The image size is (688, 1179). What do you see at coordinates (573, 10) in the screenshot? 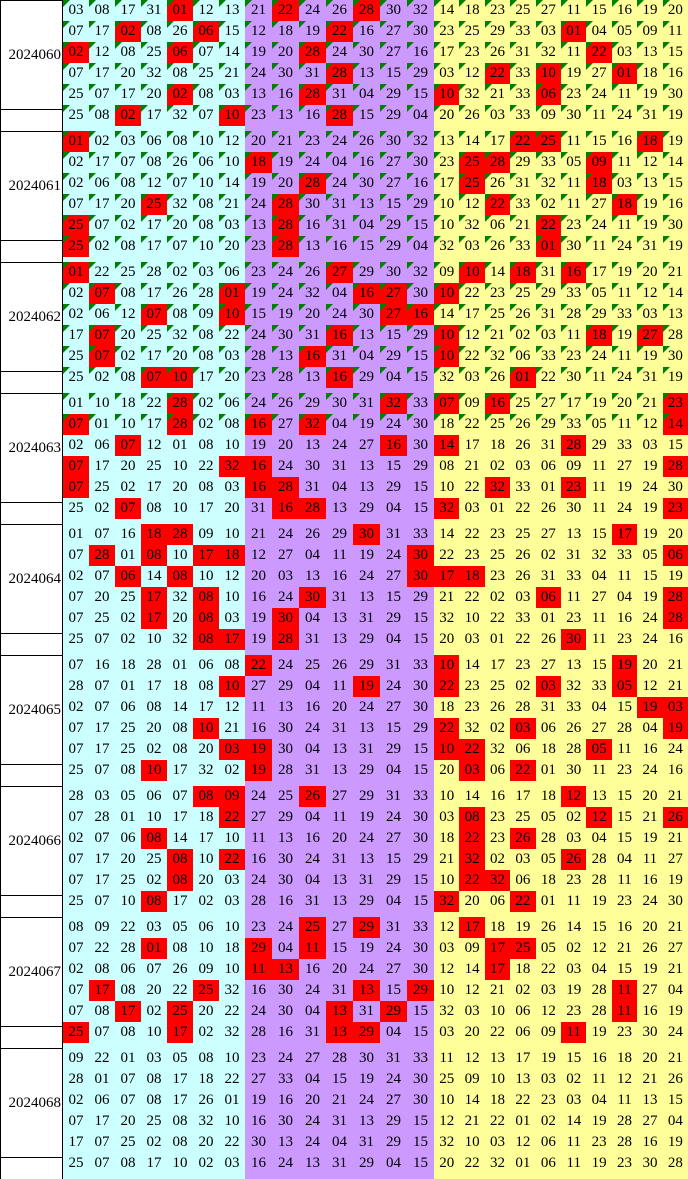
I see `number-cell: 11` at bounding box center [573, 10].